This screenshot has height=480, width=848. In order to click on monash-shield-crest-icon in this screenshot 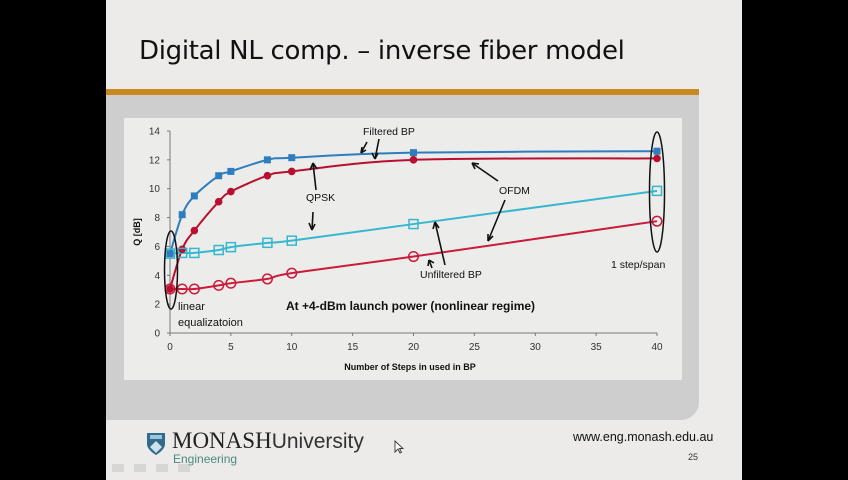, I will do `click(156, 444)`.